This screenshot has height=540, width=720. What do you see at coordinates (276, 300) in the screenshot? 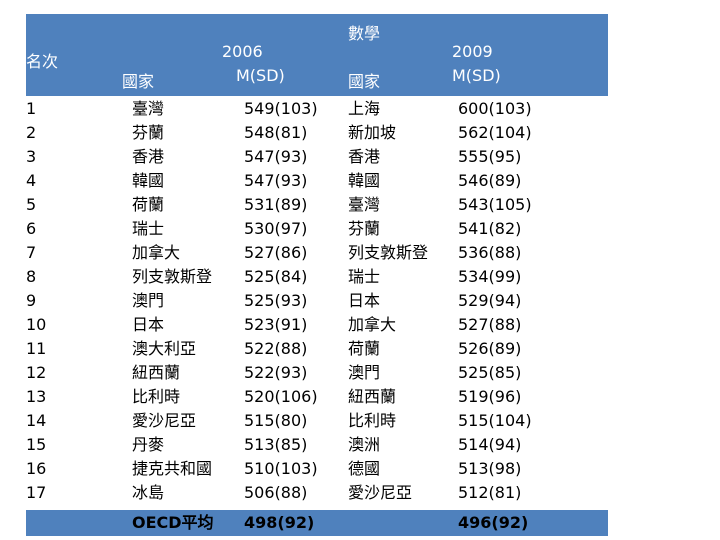
I see `score-2006-cell: 525(93)` at bounding box center [276, 300].